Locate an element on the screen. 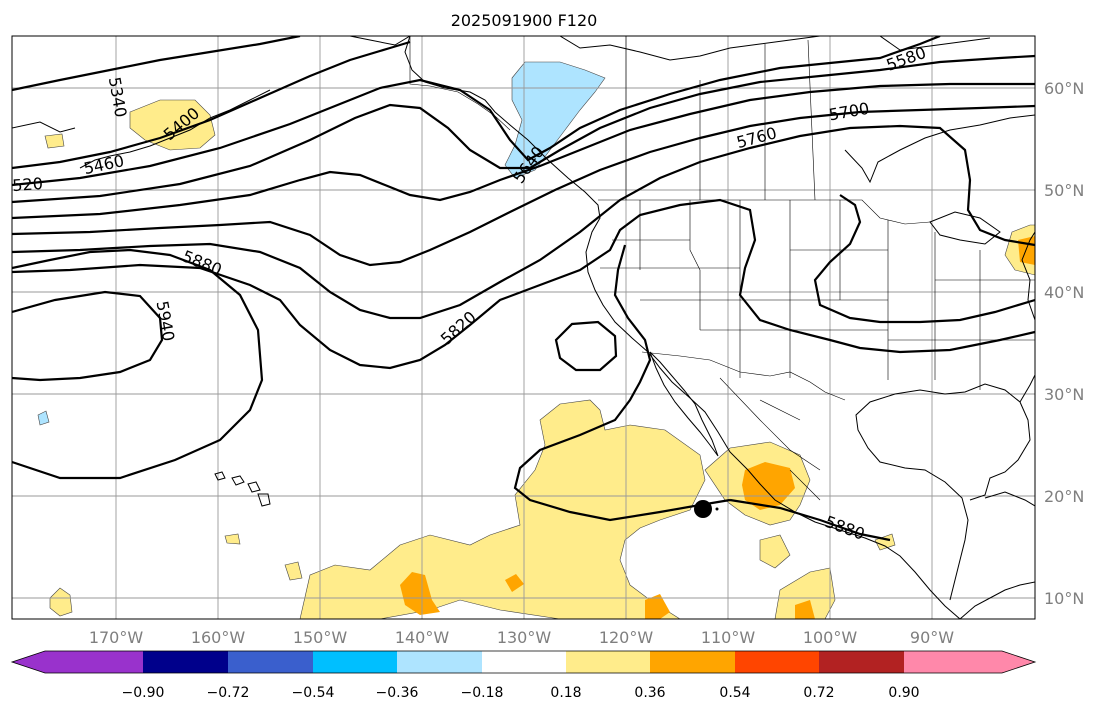  longitude-label: 130°W is located at coordinates (524, 637).